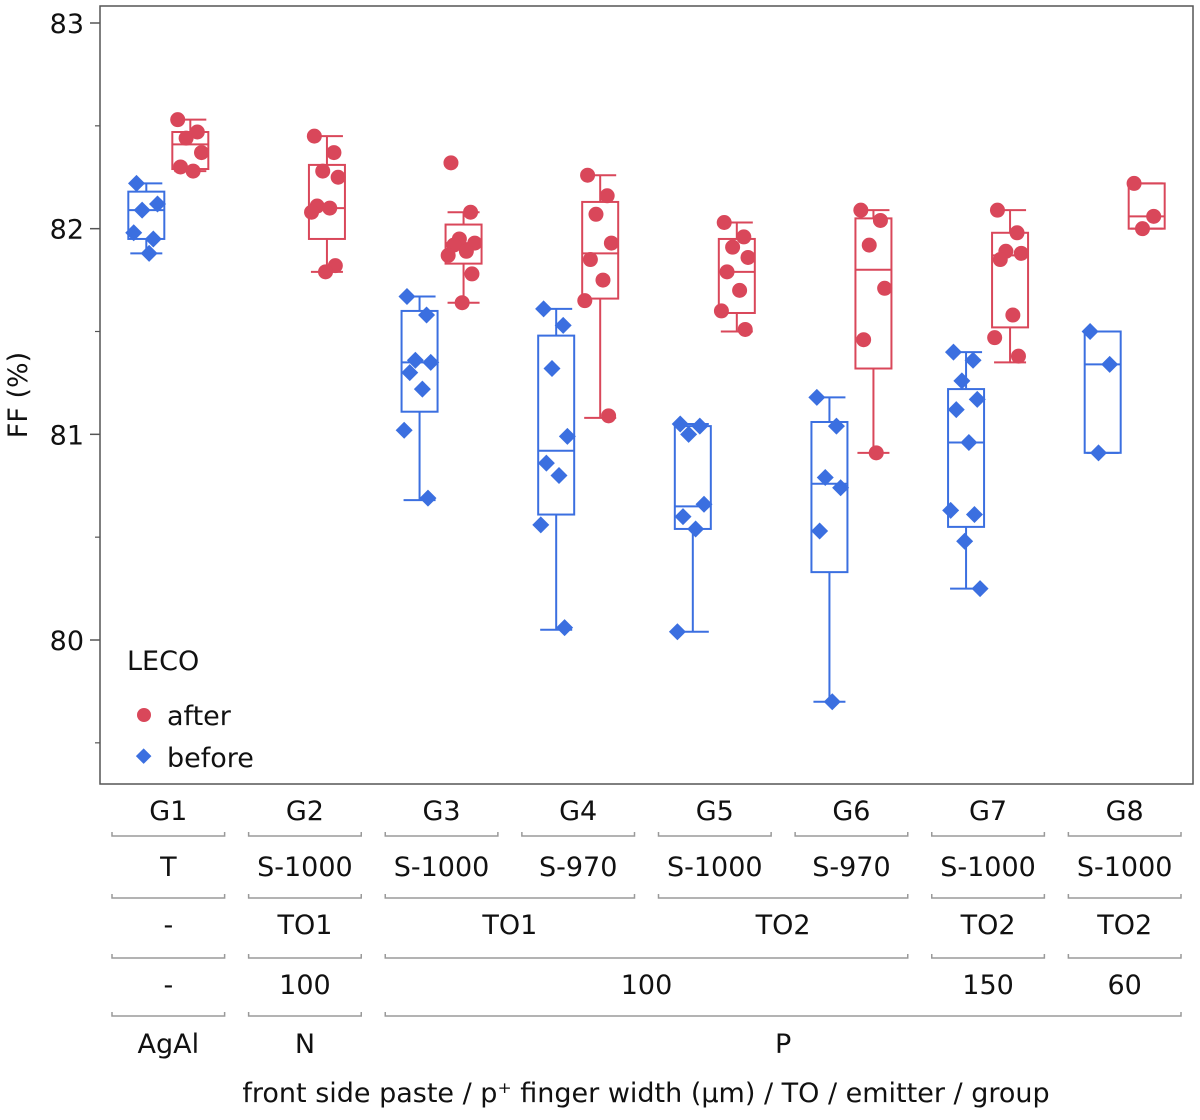  What do you see at coordinates (143, 756) in the screenshot?
I see `legend-before-marker` at bounding box center [143, 756].